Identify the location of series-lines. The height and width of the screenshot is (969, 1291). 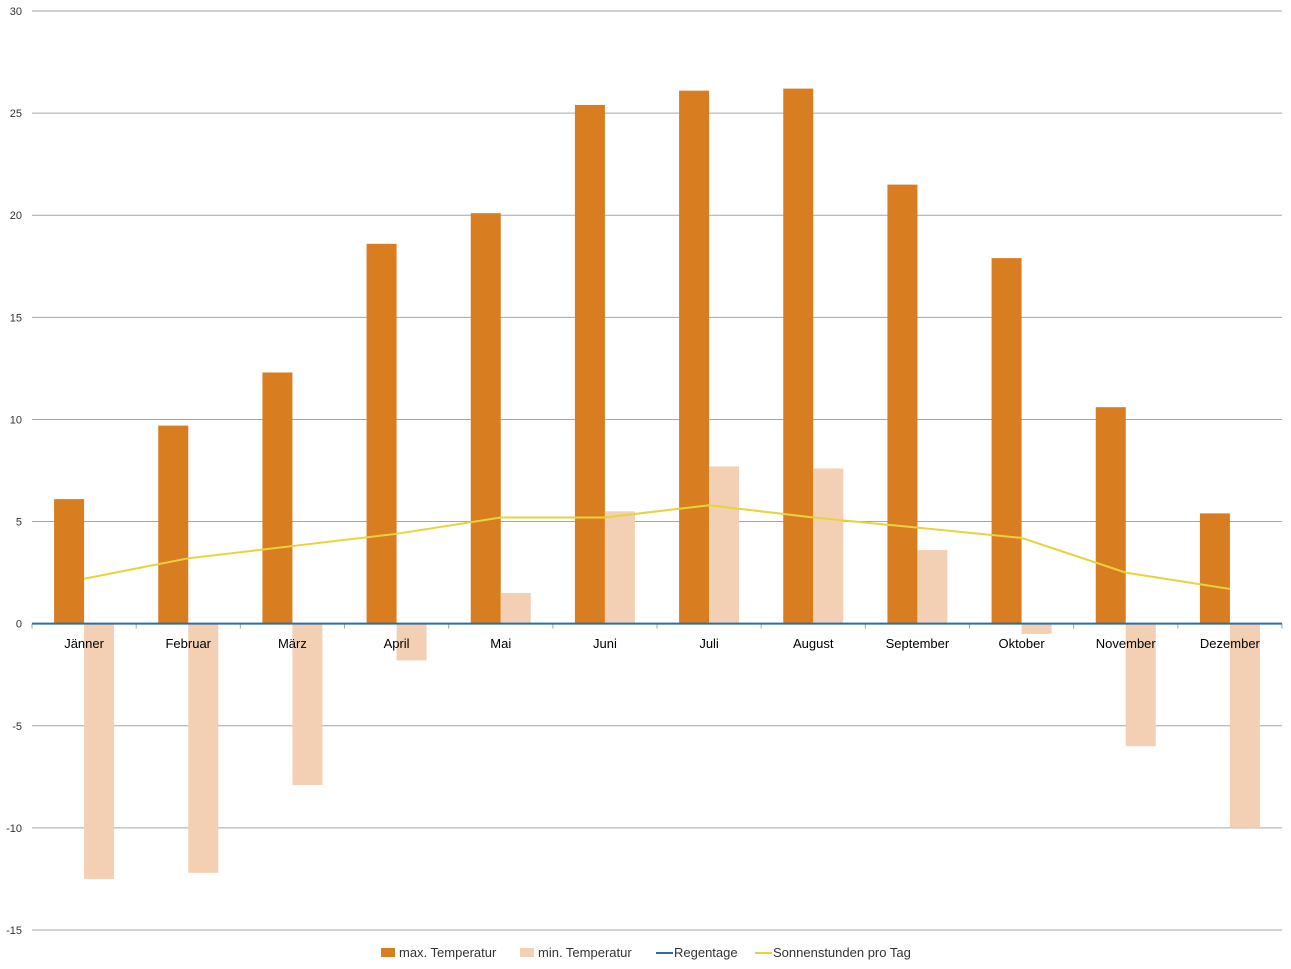
(657, 564).